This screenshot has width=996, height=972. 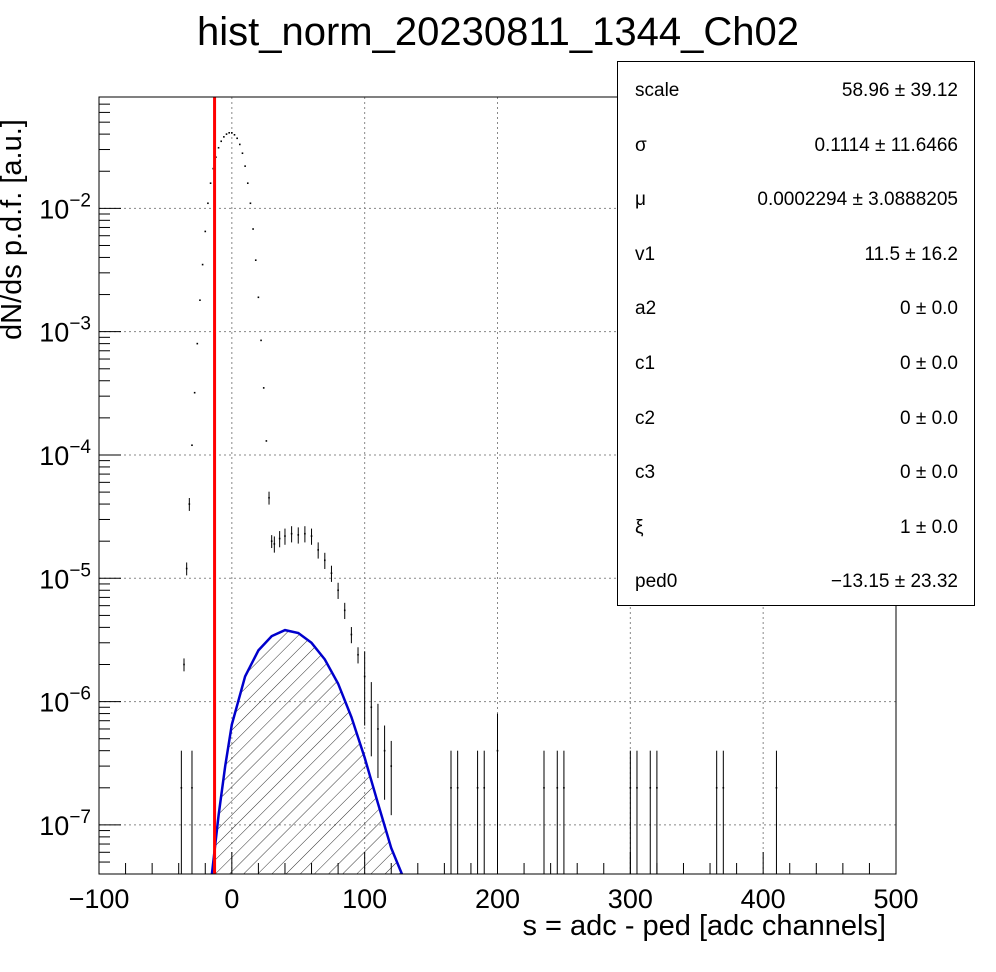 I want to click on stats-param-name: ξ, so click(x=639, y=527).